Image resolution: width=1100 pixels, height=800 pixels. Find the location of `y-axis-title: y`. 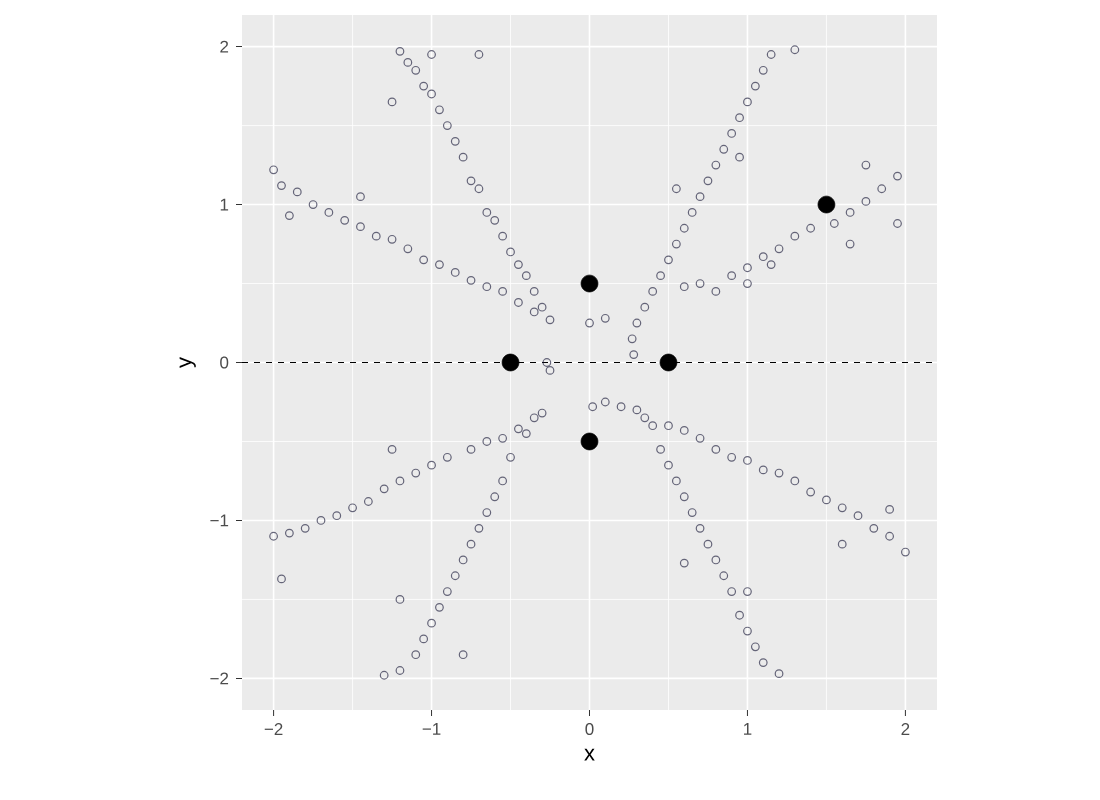

y-axis-title: y is located at coordinates (187, 362).